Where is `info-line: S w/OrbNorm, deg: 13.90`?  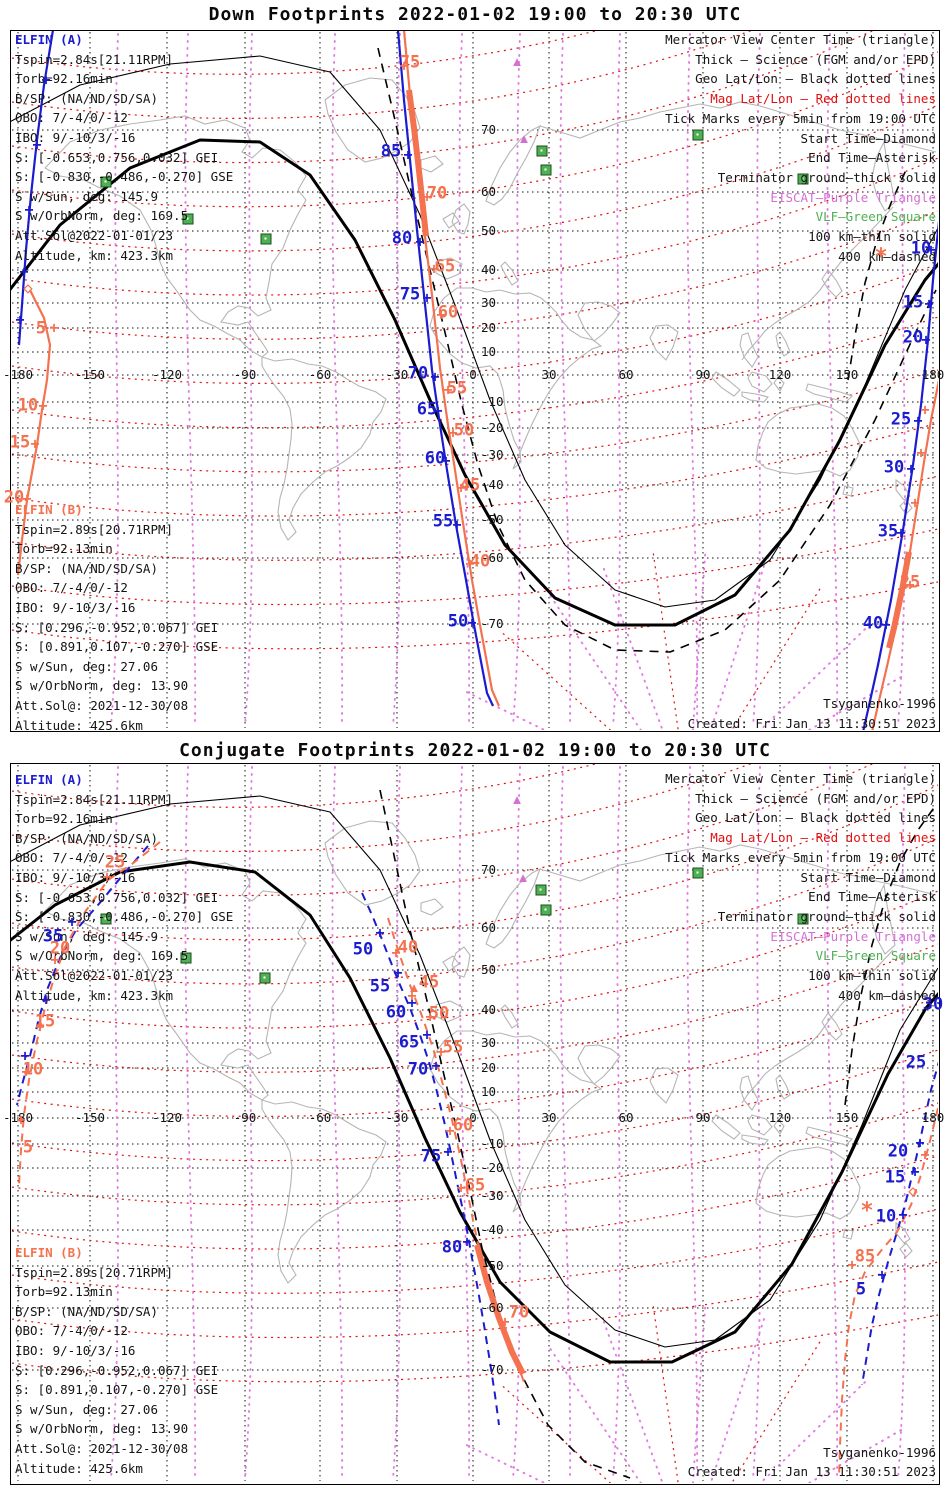
info-line: S w/OrbNorm, deg: 13.90 is located at coordinates (102, 1429).